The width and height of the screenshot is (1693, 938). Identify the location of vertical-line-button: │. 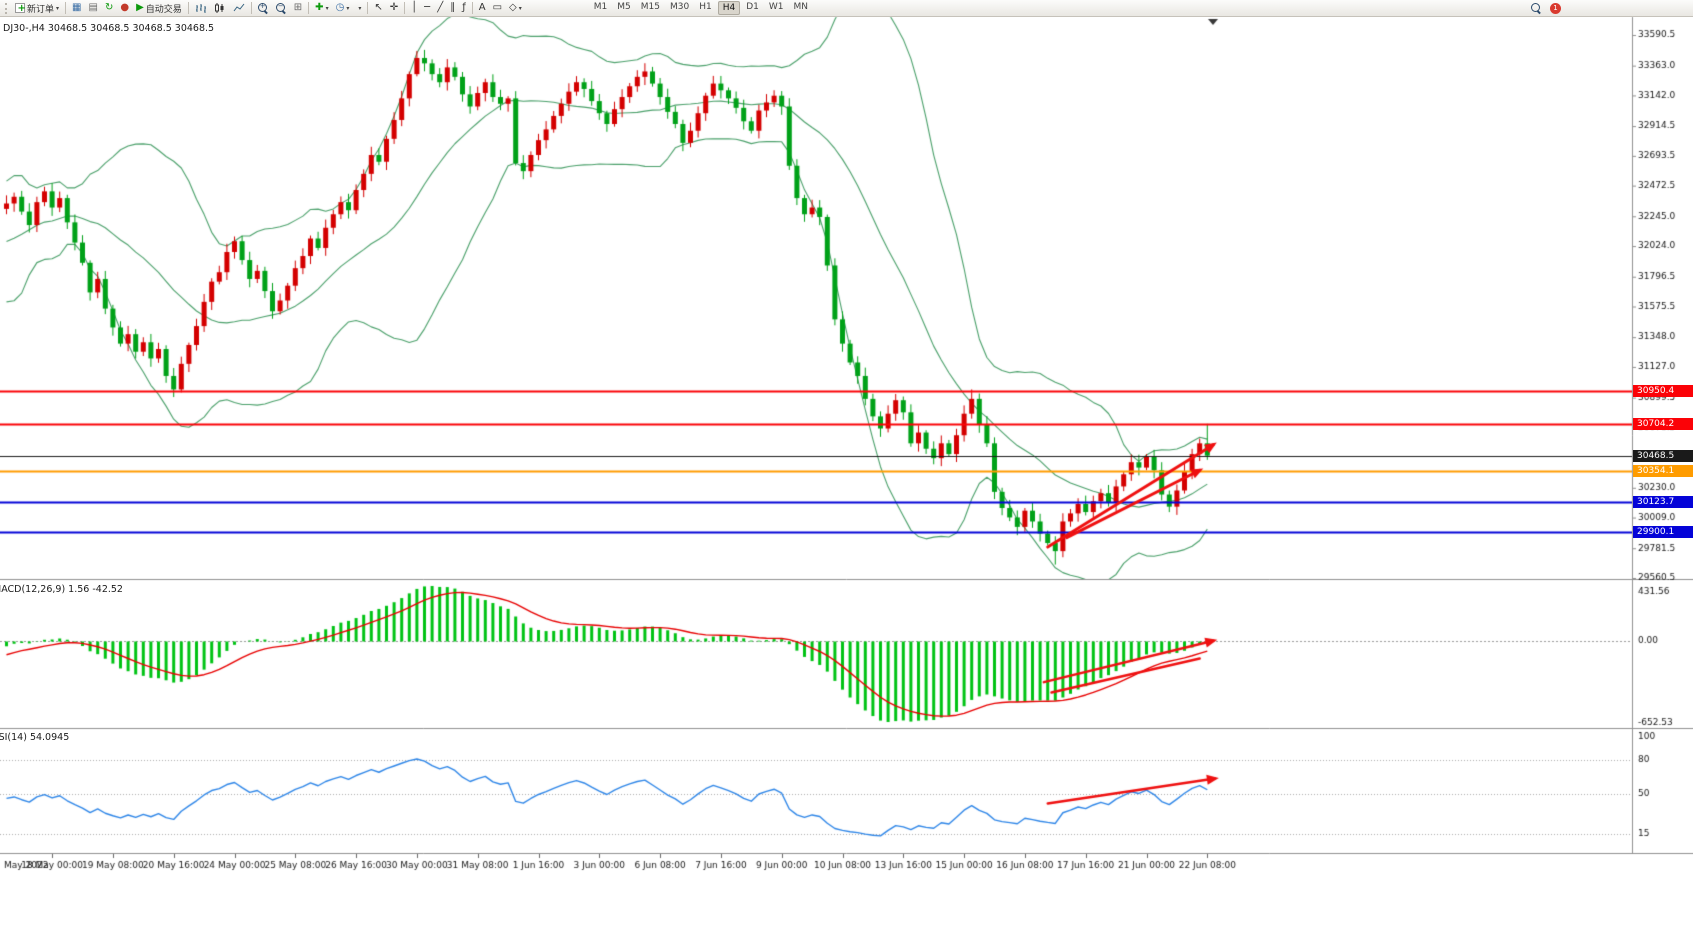
(414, 8).